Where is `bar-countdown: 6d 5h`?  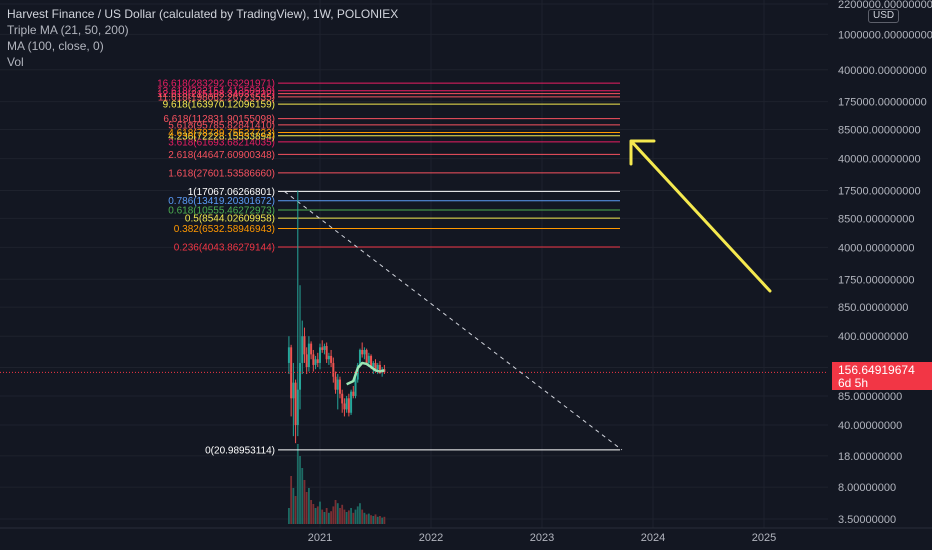 bar-countdown: 6d 5h is located at coordinates (853, 383).